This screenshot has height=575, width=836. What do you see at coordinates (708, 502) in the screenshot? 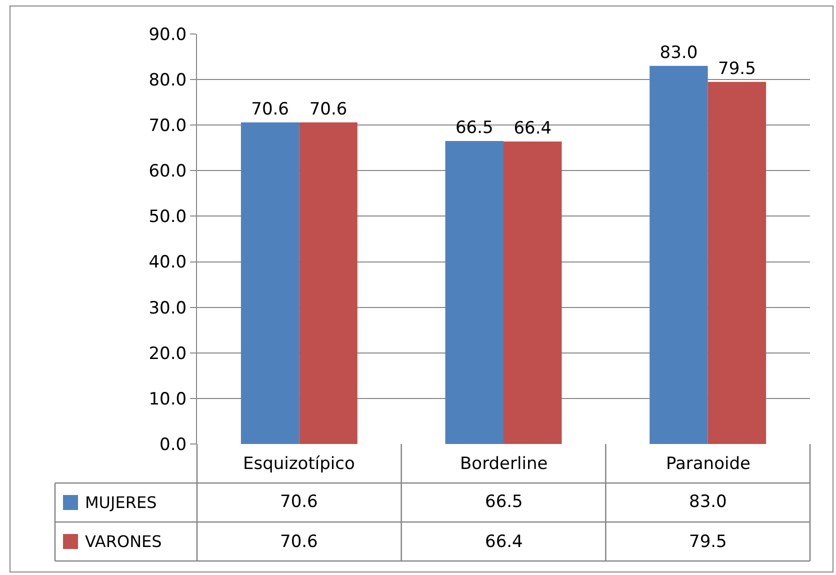
I see `data-label: 83.0` at bounding box center [708, 502].